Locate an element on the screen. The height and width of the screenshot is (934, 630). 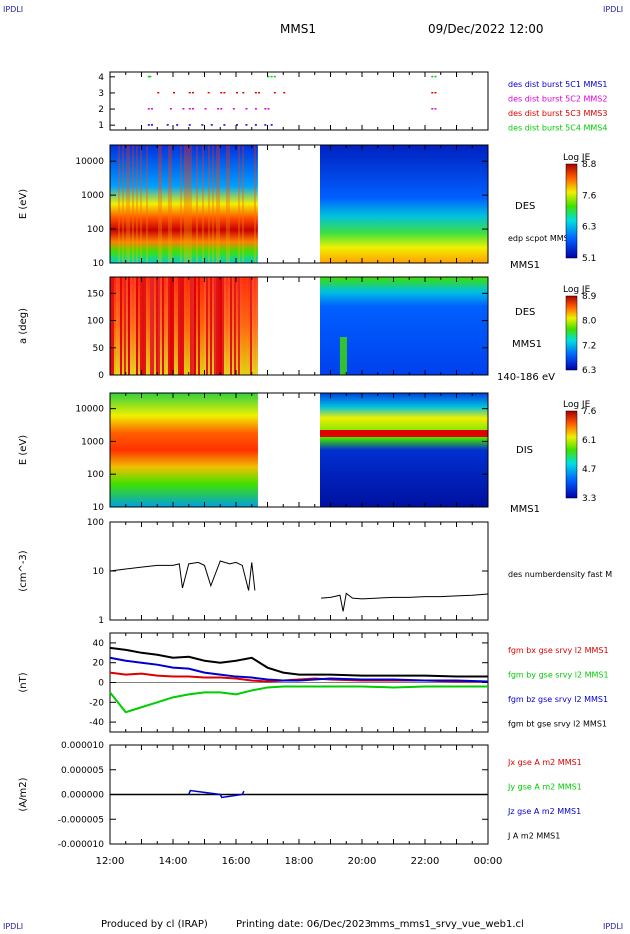
des-pitch-feature is located at coordinates (343, 356).